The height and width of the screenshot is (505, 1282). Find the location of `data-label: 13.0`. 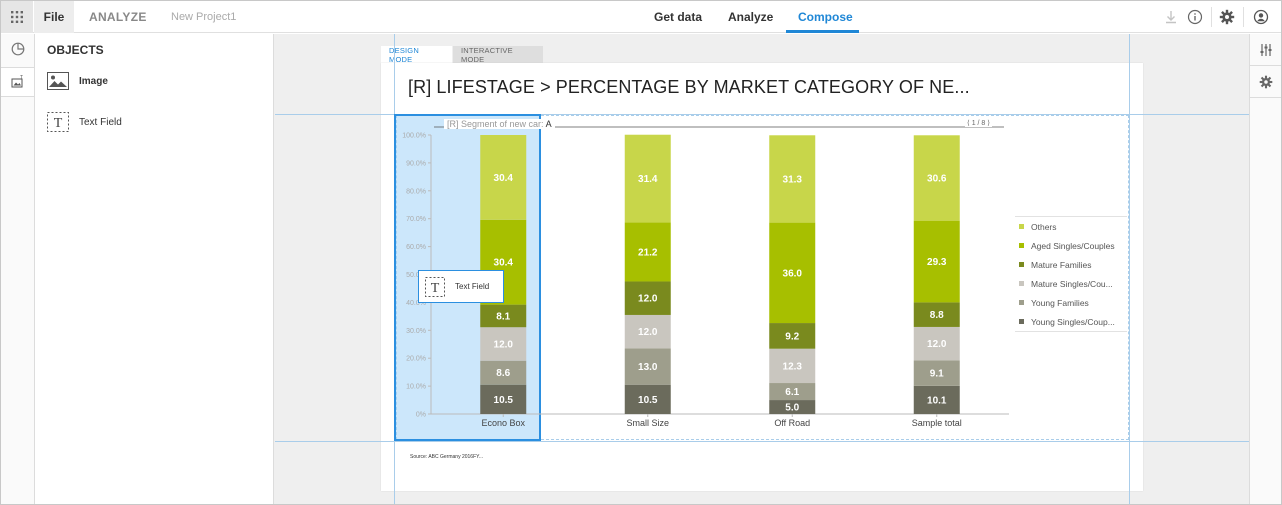

data-label: 13.0 is located at coordinates (648, 367).